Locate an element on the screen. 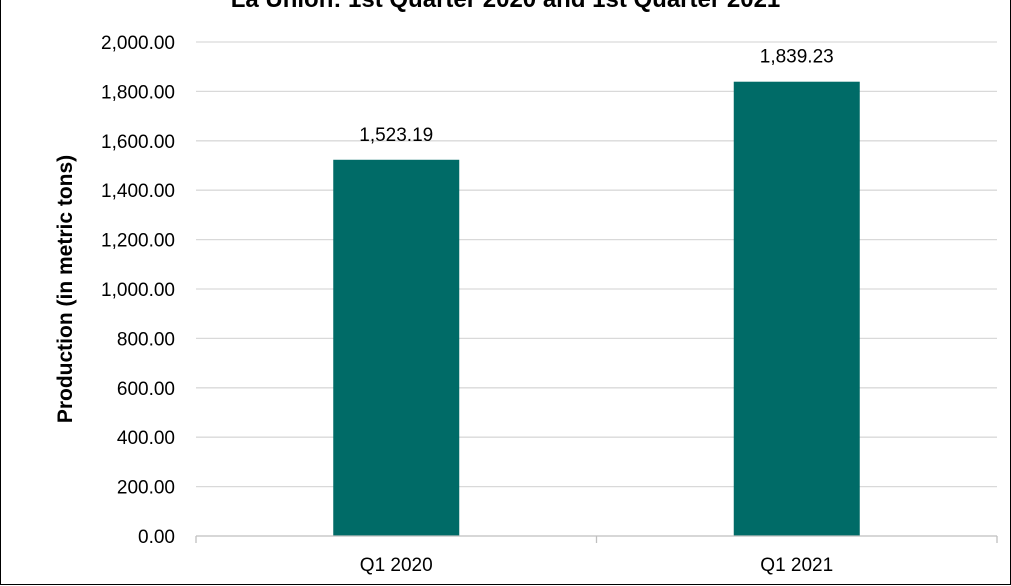 This screenshot has width=1011, height=586. x-tick-label: Q1 2021 is located at coordinates (796, 565).